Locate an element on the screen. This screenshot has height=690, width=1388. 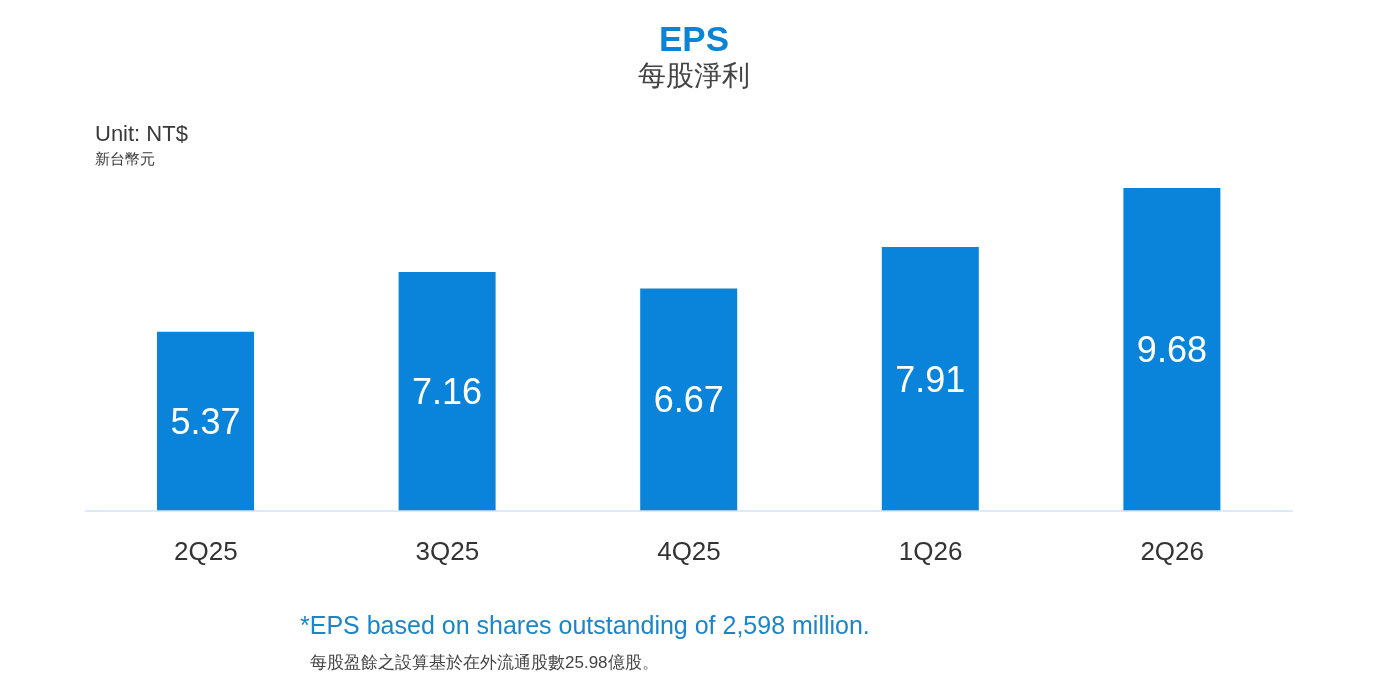
data-label: 9.68 is located at coordinates (1171, 350).